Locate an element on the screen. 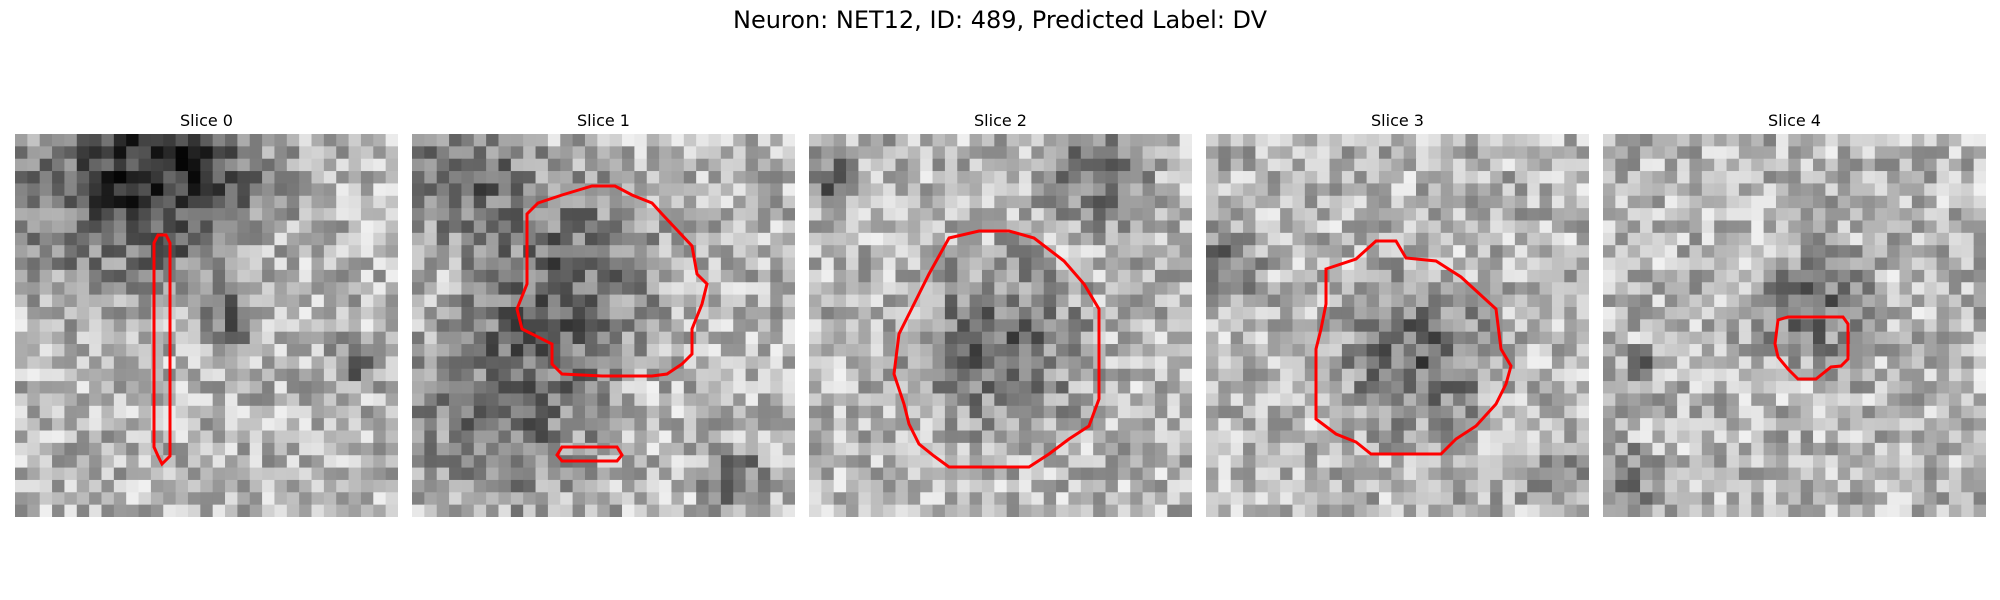 This screenshot has width=2000, height=600. slice-2-pixels is located at coordinates (1000, 325).